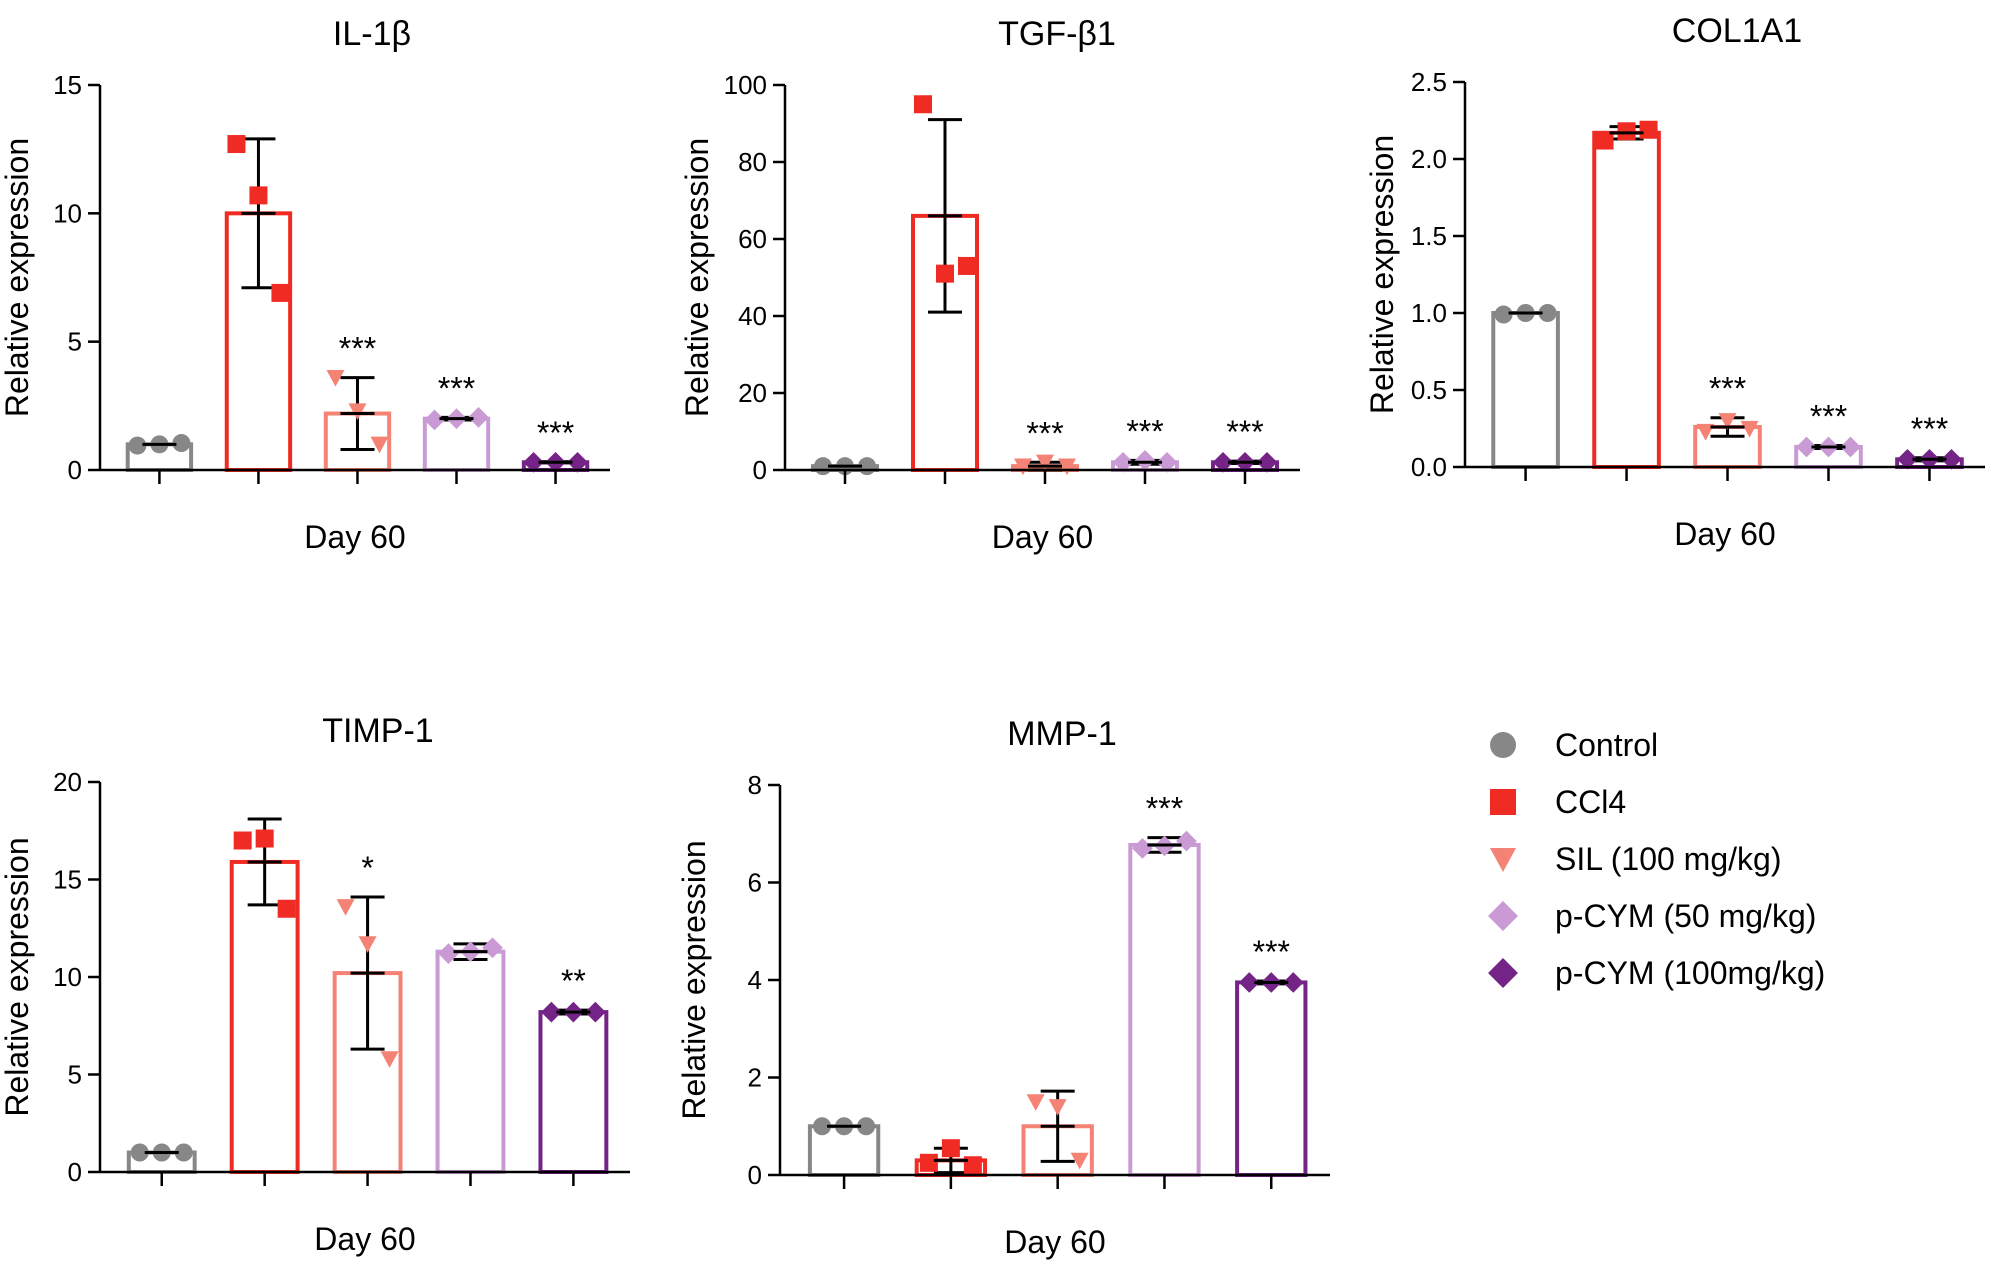  I want to click on bar-pcym100, so click(1271, 1078).